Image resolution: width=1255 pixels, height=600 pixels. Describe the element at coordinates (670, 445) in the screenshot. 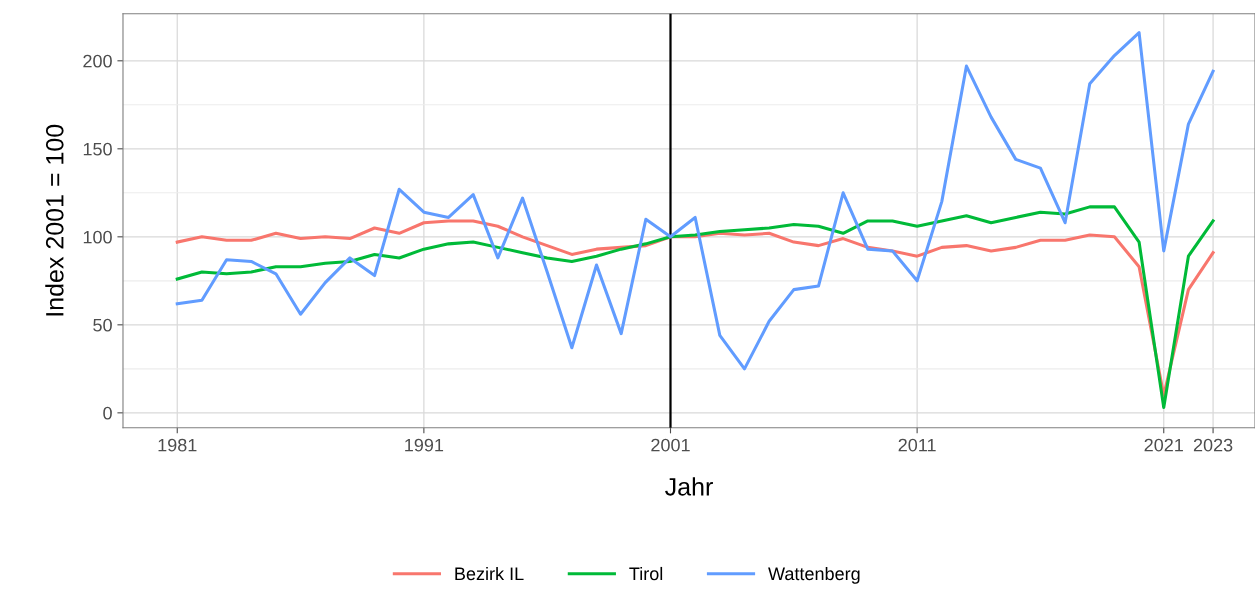

I see `x-tick-label: 2001` at that location.